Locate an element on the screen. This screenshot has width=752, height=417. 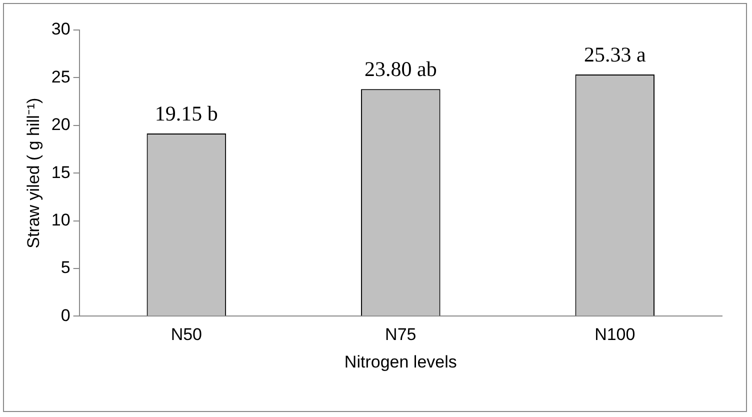
y-tick-label: 25 is located at coordinates (60, 76).